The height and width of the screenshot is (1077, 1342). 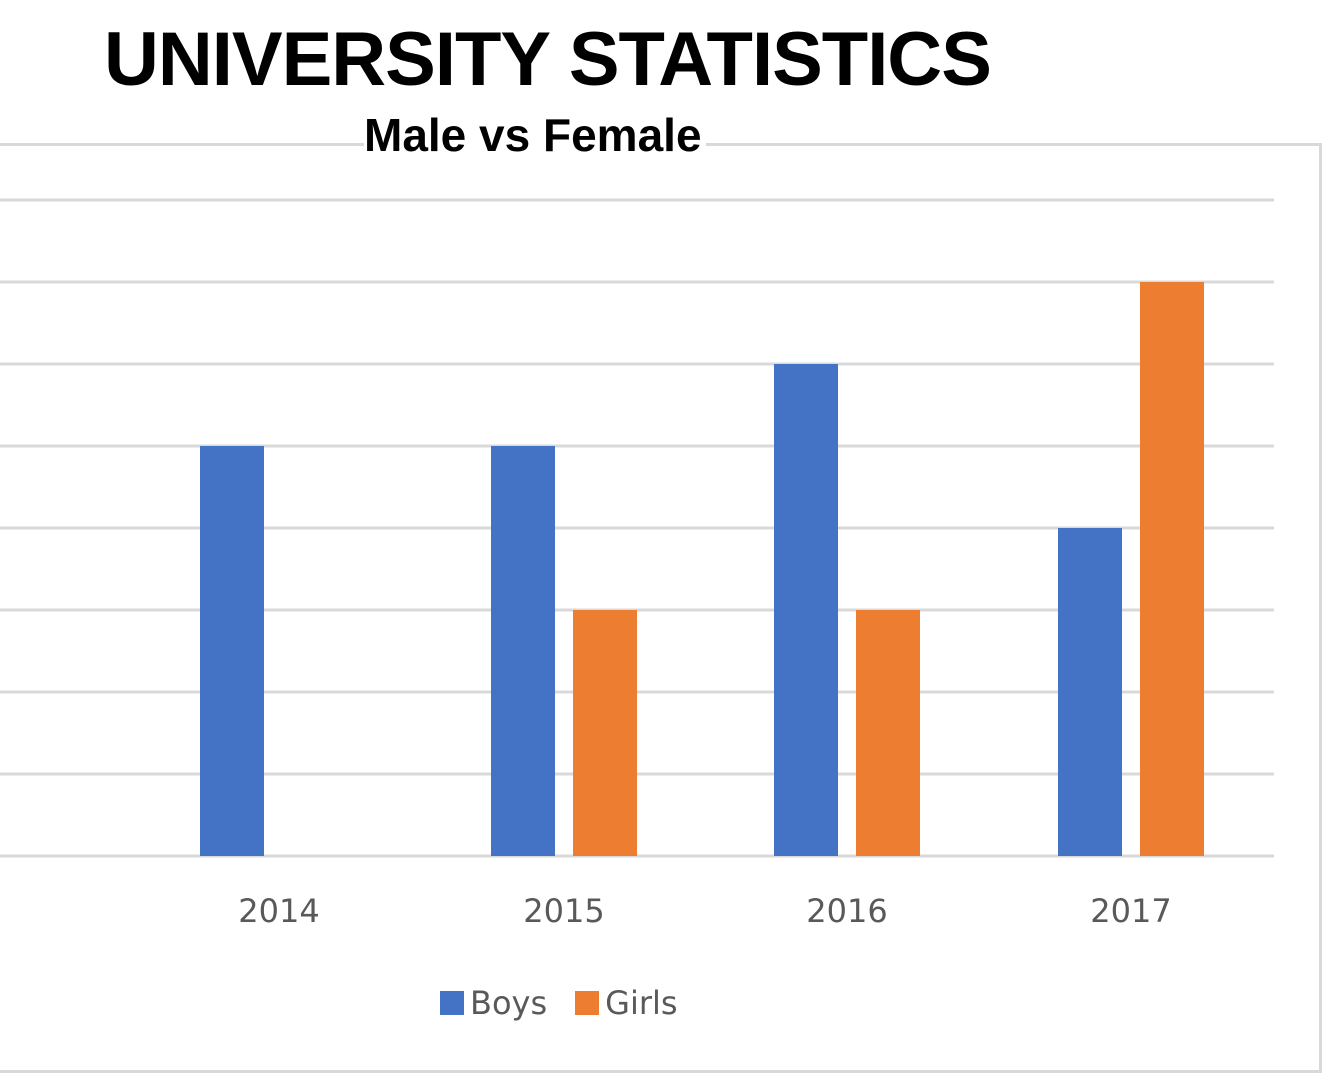 I want to click on bar-girls-2015, so click(x=605, y=733).